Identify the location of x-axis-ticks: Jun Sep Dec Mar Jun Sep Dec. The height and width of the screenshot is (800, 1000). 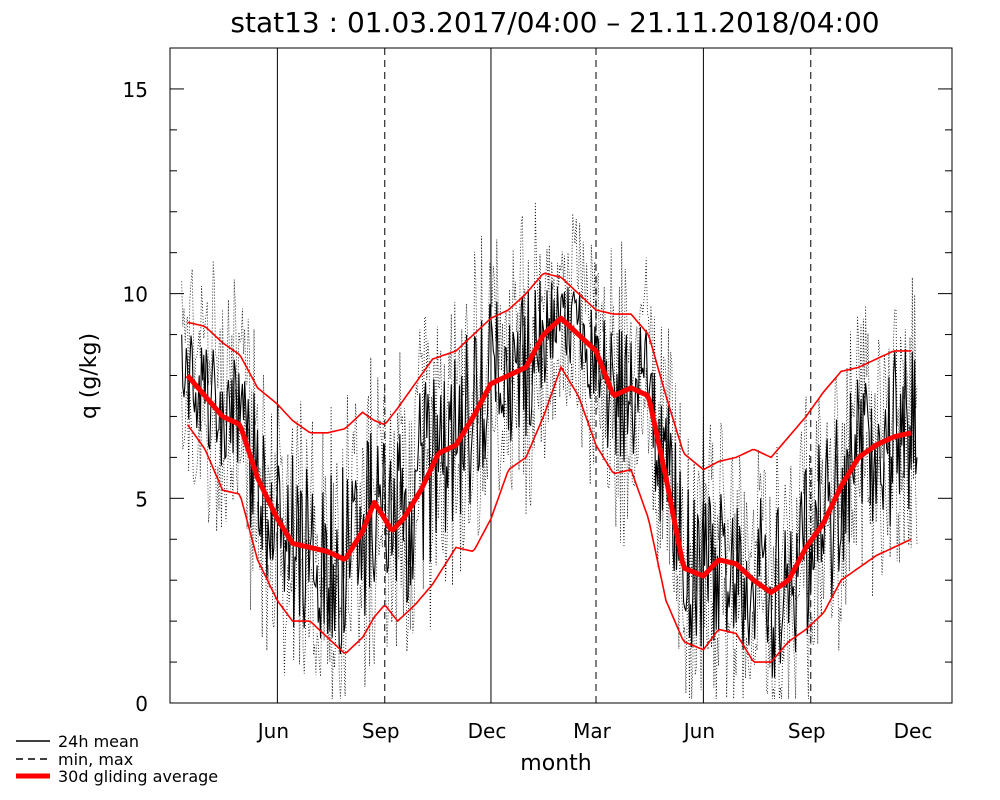
(594, 731).